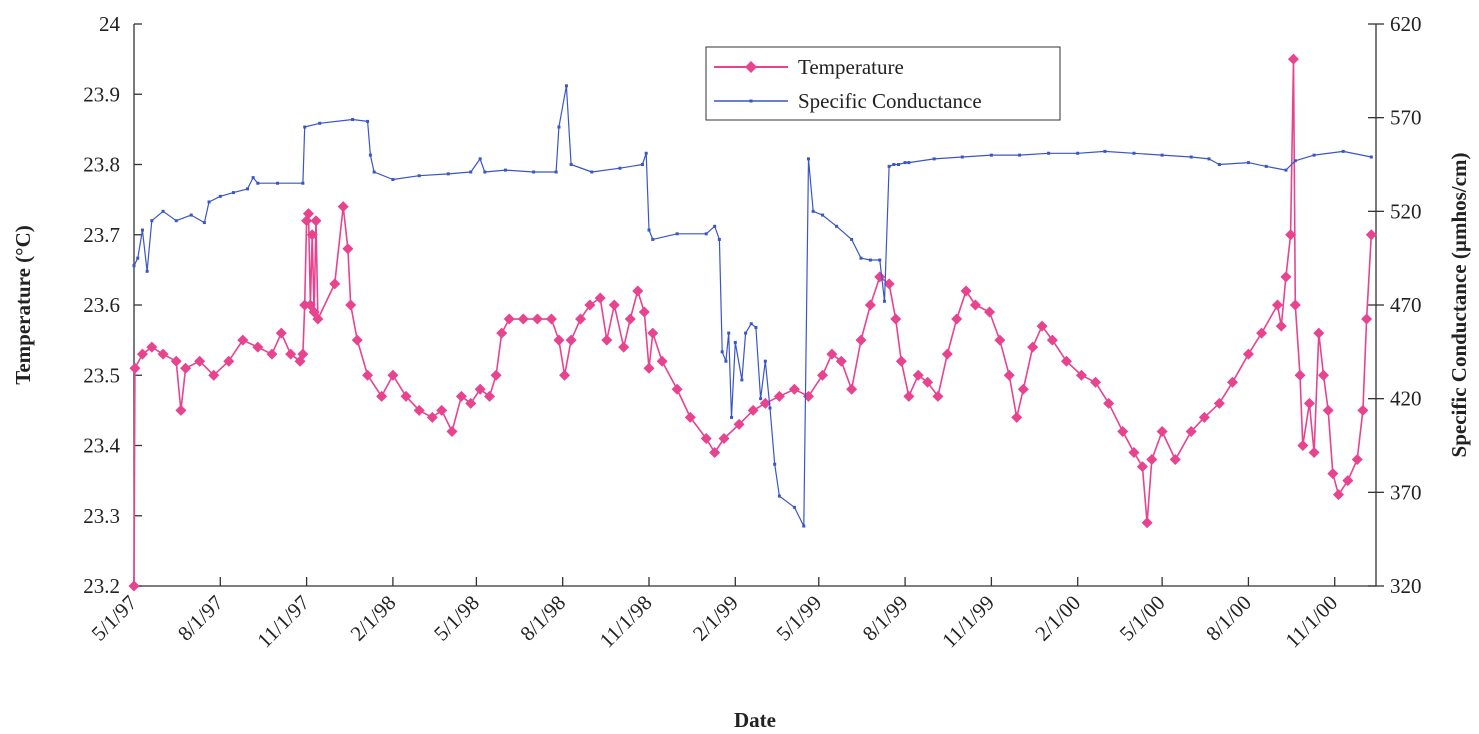 The width and height of the screenshot is (1479, 734). I want to click on left-y-tick-label: 24, so click(110, 24).